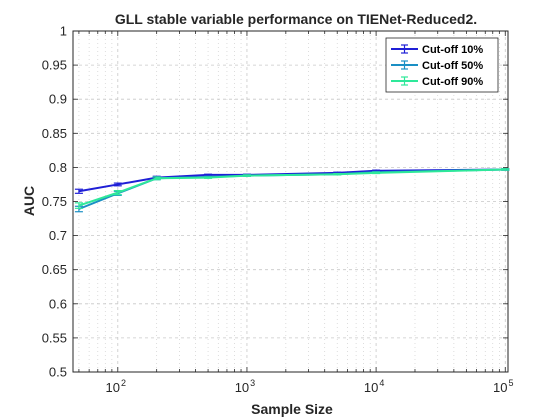 This screenshot has width=560, height=420. What do you see at coordinates (54, 201) in the screenshot?
I see `y-tick-label: 0.75` at bounding box center [54, 201].